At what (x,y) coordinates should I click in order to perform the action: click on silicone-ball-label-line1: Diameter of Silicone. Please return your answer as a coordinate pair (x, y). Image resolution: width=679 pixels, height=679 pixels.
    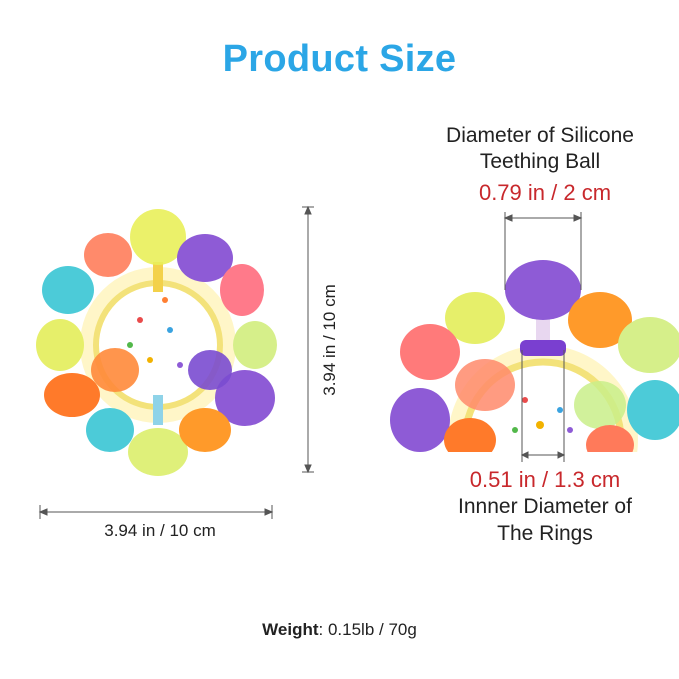
    Looking at the image, I should click on (540, 135).